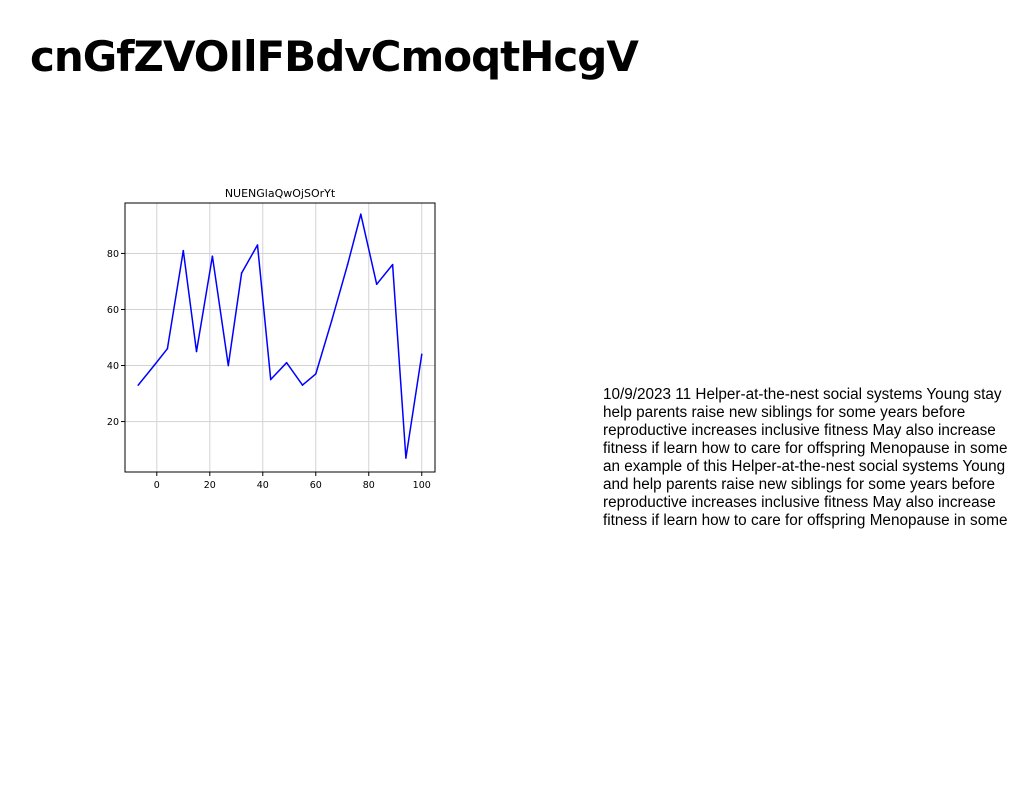 This screenshot has width=1024, height=788. What do you see at coordinates (280, 193) in the screenshot?
I see `chart-title: NUENGlaQwOjSOrYt` at bounding box center [280, 193].